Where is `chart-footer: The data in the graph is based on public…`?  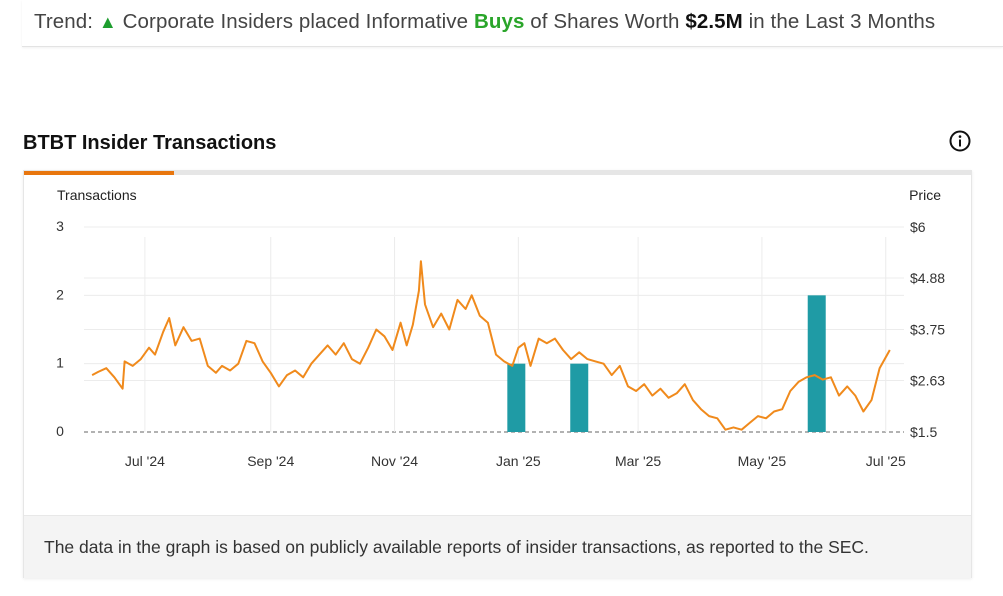
chart-footer: The data in the graph is based on public… is located at coordinates (497, 546).